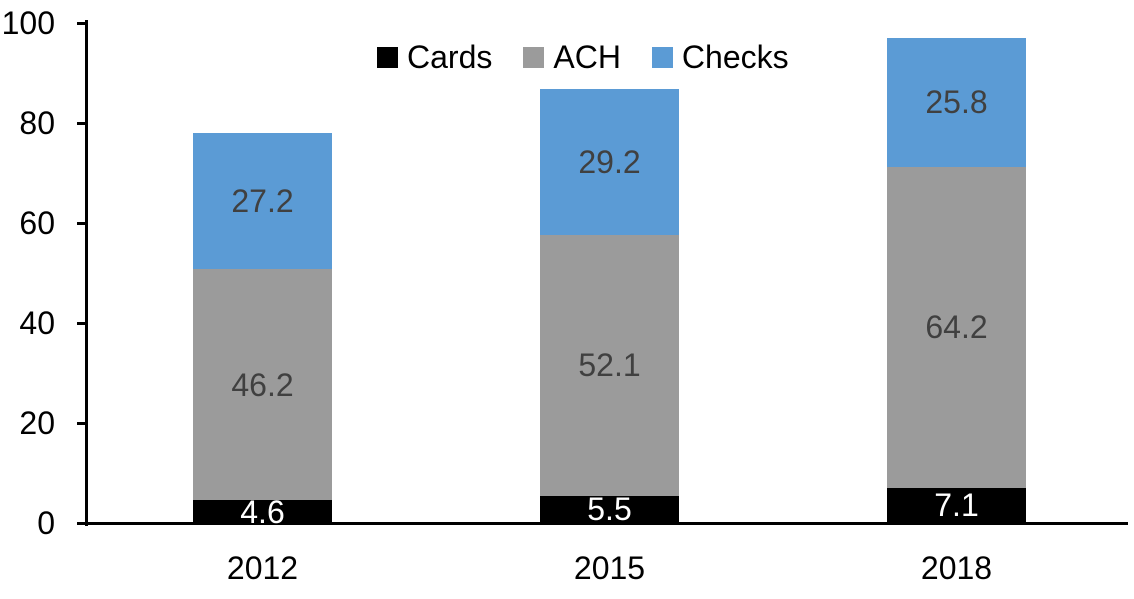  I want to click on legend-swatch-cards-icon, so click(387, 57).